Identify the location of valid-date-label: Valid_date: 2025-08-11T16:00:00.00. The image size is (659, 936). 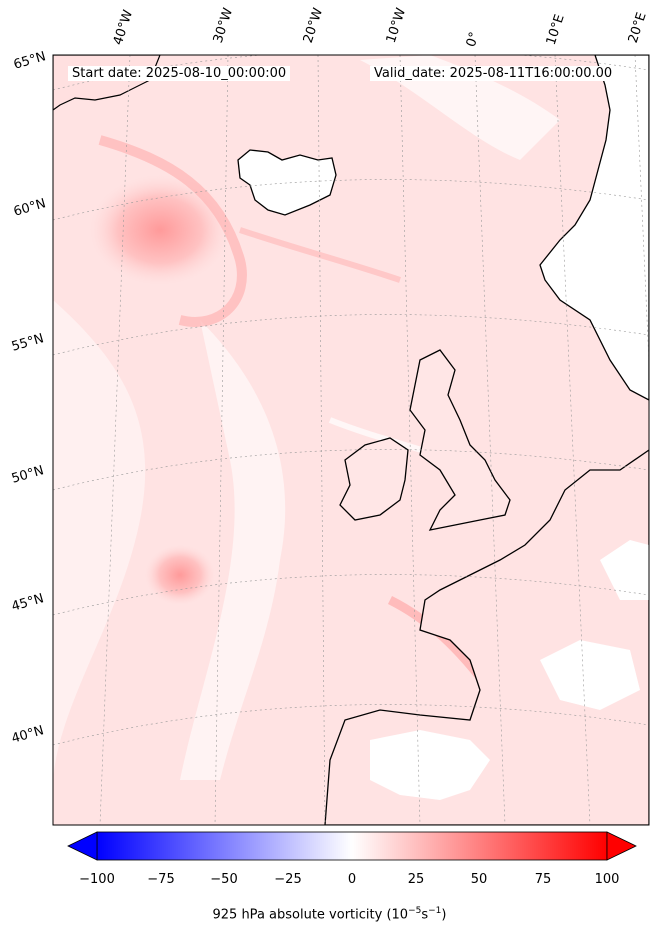
(493, 73).